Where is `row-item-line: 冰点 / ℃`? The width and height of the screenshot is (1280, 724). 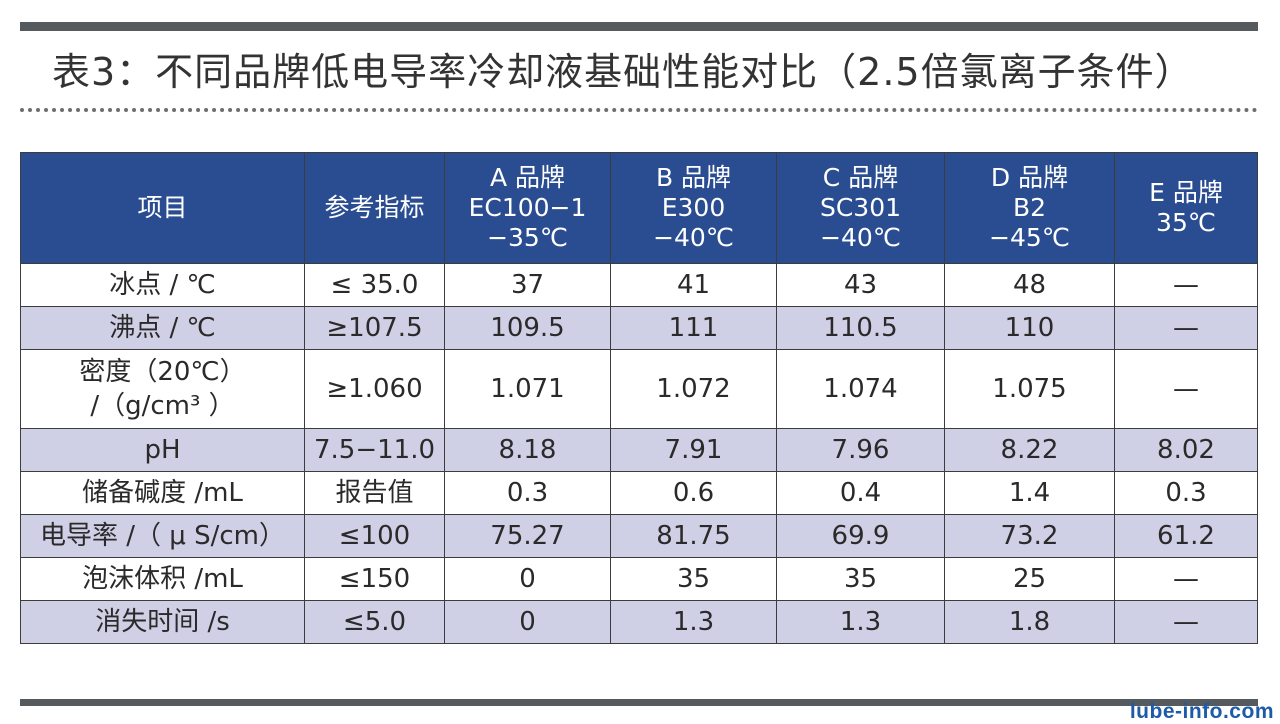
row-item-line: 冰点 / ℃ is located at coordinates (162, 285).